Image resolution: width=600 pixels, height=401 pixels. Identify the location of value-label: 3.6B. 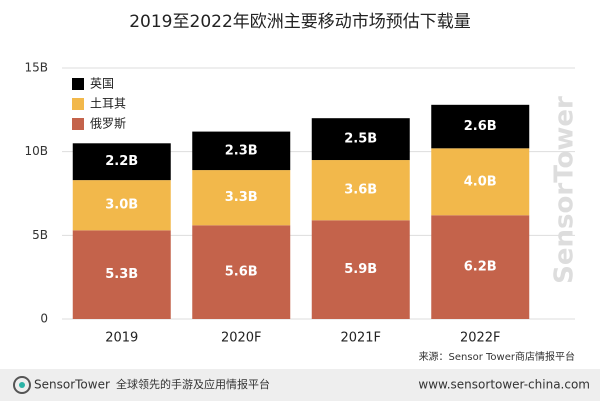
(360, 190).